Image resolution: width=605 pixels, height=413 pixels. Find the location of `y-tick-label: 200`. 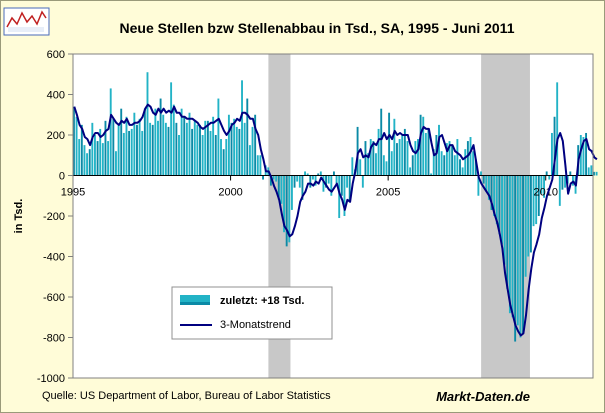

y-tick-label: 200 is located at coordinates (56, 136).